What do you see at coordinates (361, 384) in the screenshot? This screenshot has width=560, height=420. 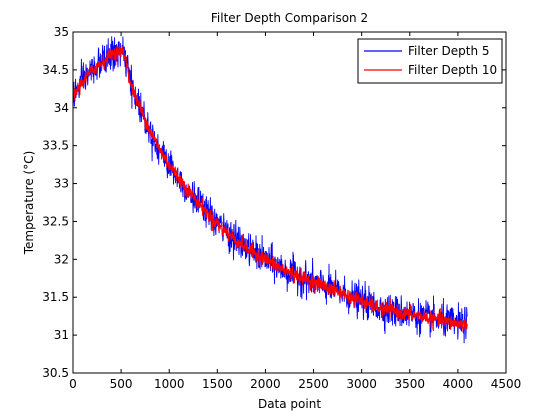 I see `x-tick-label: 3000` at bounding box center [361, 384].